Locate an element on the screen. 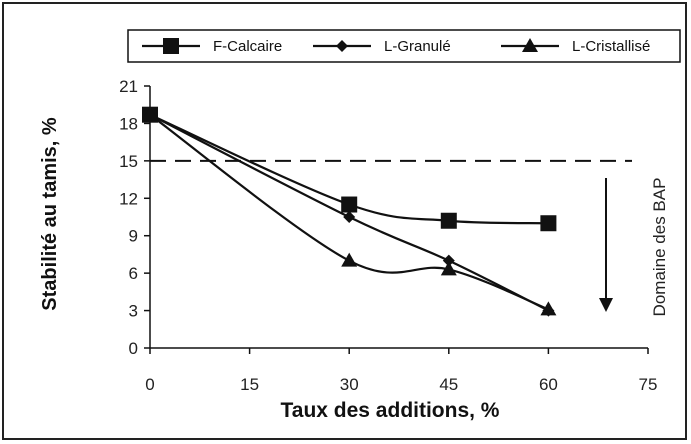  x-tick-label: 0 is located at coordinates (149, 384).